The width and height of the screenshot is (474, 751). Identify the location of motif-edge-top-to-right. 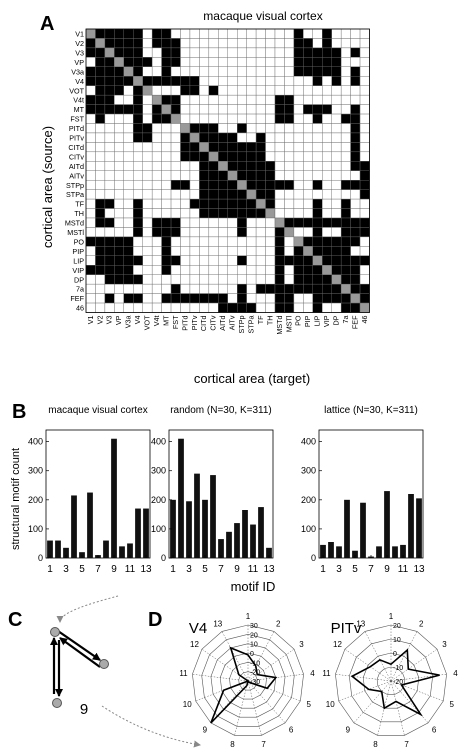
(79, 645).